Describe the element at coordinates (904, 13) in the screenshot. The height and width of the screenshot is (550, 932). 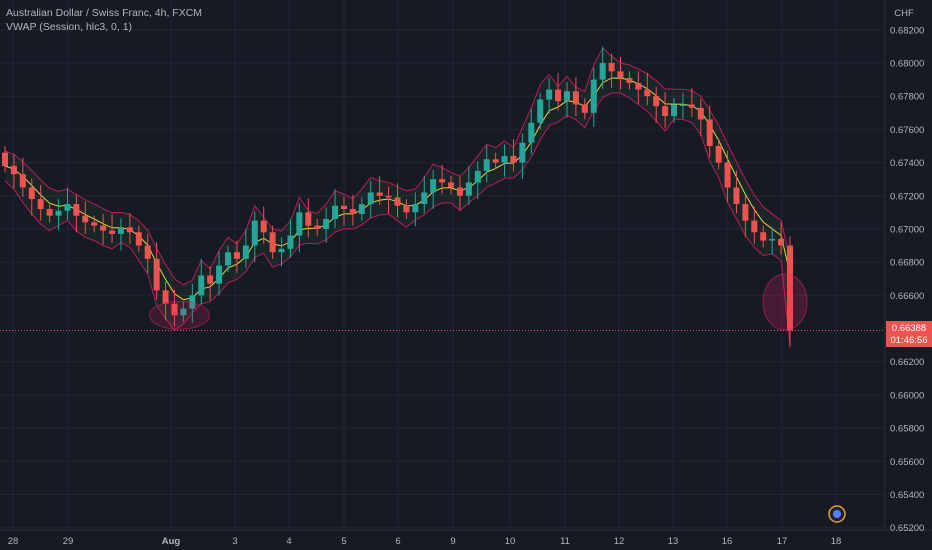
I see `currency-label: CHF` at that location.